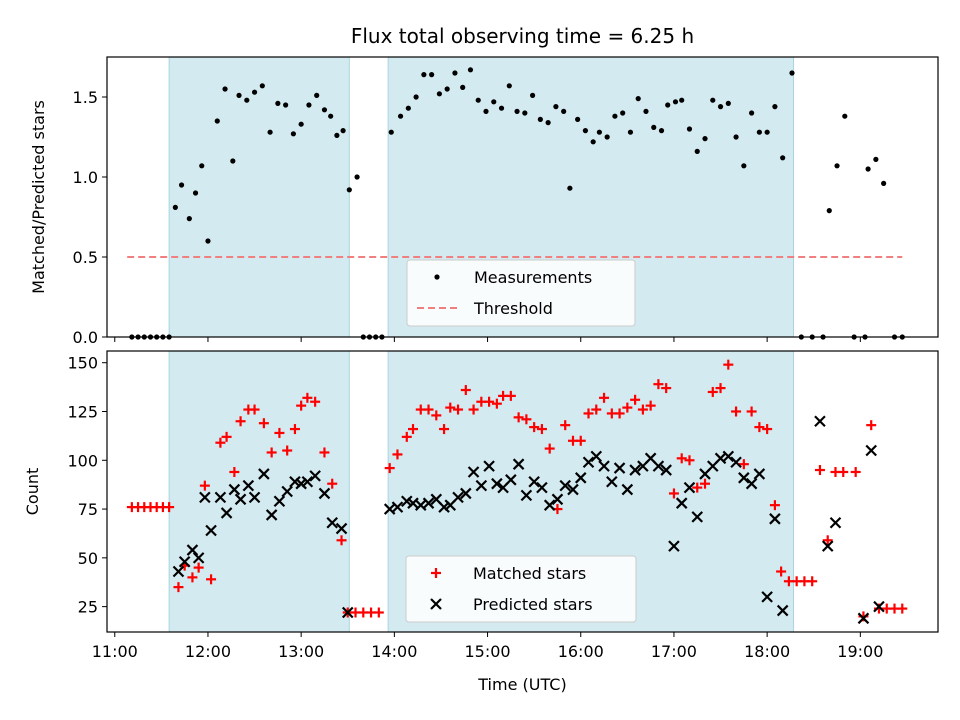 This screenshot has width=960, height=720. I want to click on legend-label-threshold: Threshold, so click(513, 308).